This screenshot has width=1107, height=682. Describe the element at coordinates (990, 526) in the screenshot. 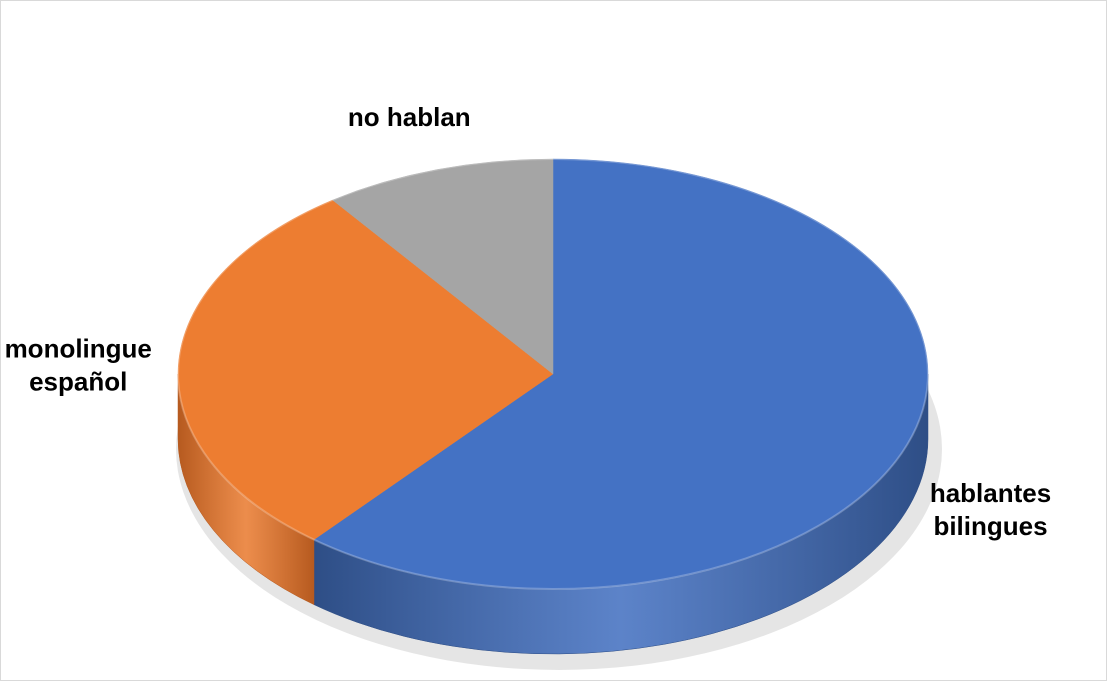

I see `slice-label-line: bilingues` at that location.